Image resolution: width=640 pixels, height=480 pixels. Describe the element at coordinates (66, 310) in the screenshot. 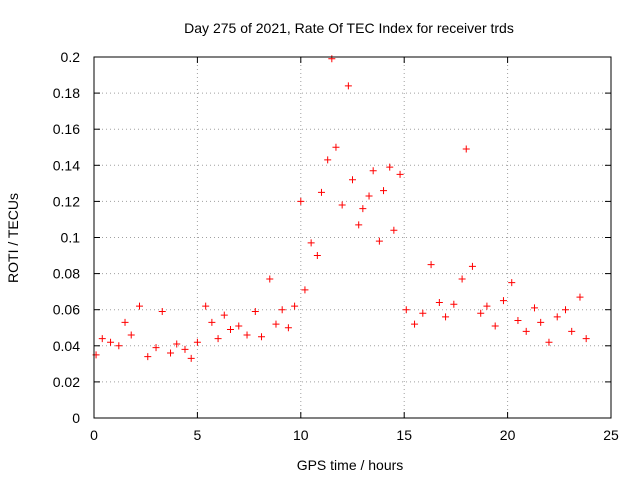

I see `y-tick-label: 0.06` at that location.